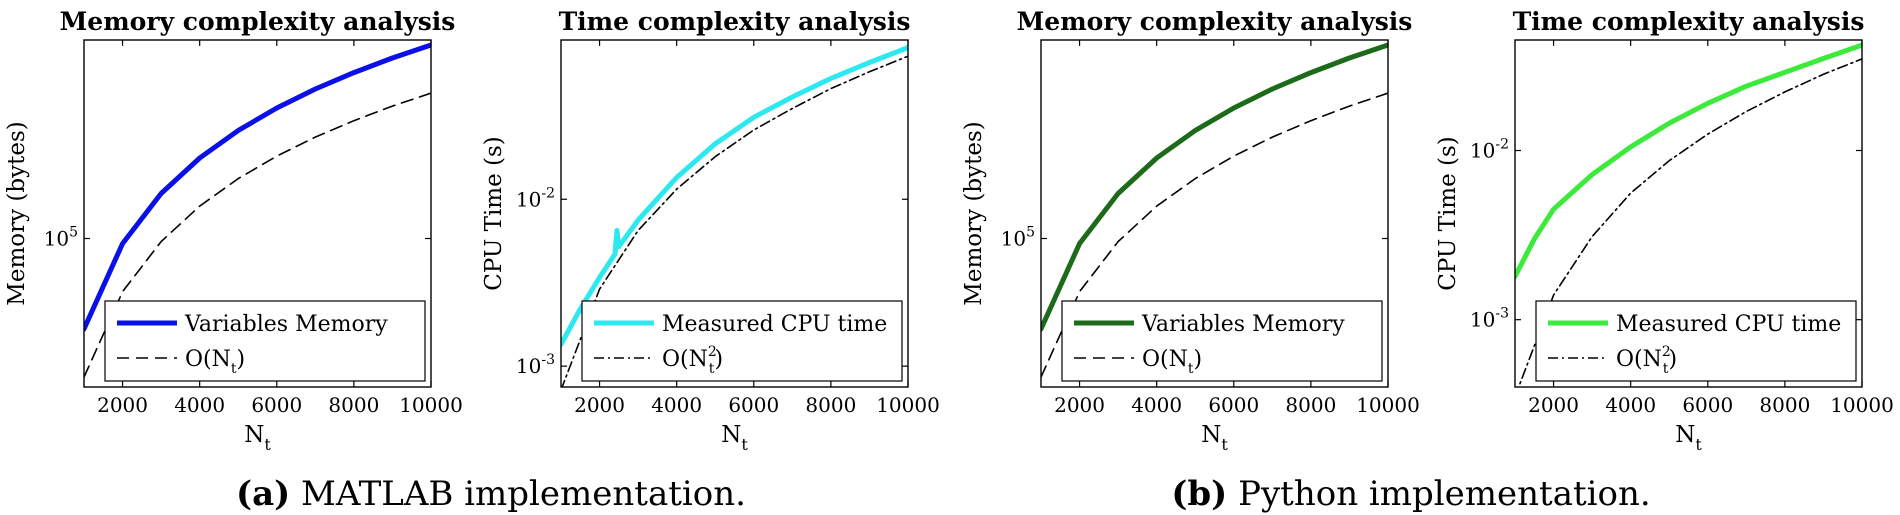  What do you see at coordinates (753, 405) in the screenshot?
I see `panel-a-time-xtick-label-2: 6000` at bounding box center [753, 405].